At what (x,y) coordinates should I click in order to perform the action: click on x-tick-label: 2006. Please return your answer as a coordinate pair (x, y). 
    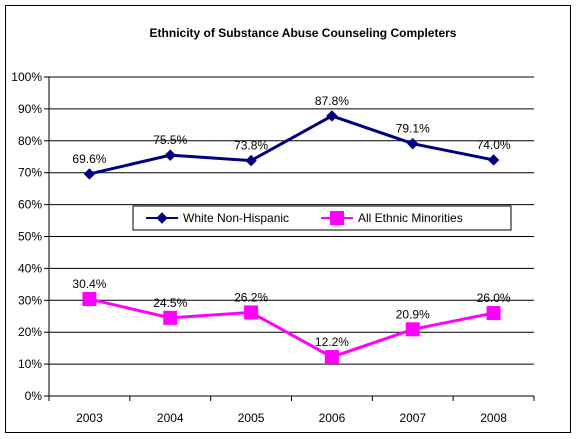
    Looking at the image, I should click on (332, 418).